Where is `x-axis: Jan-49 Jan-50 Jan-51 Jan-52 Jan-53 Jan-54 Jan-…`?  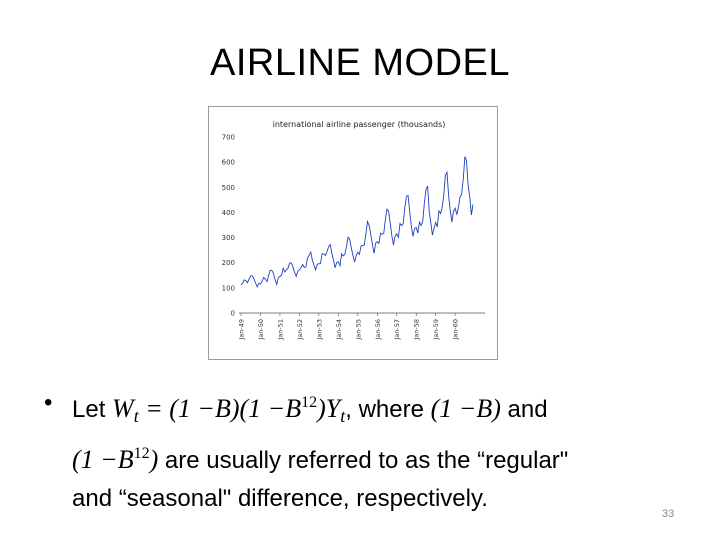
x-axis: Jan-49 Jan-50 Jan-51 Jan-52 Jan-53 Jan-54 Jan-… is located at coordinates (349, 327).